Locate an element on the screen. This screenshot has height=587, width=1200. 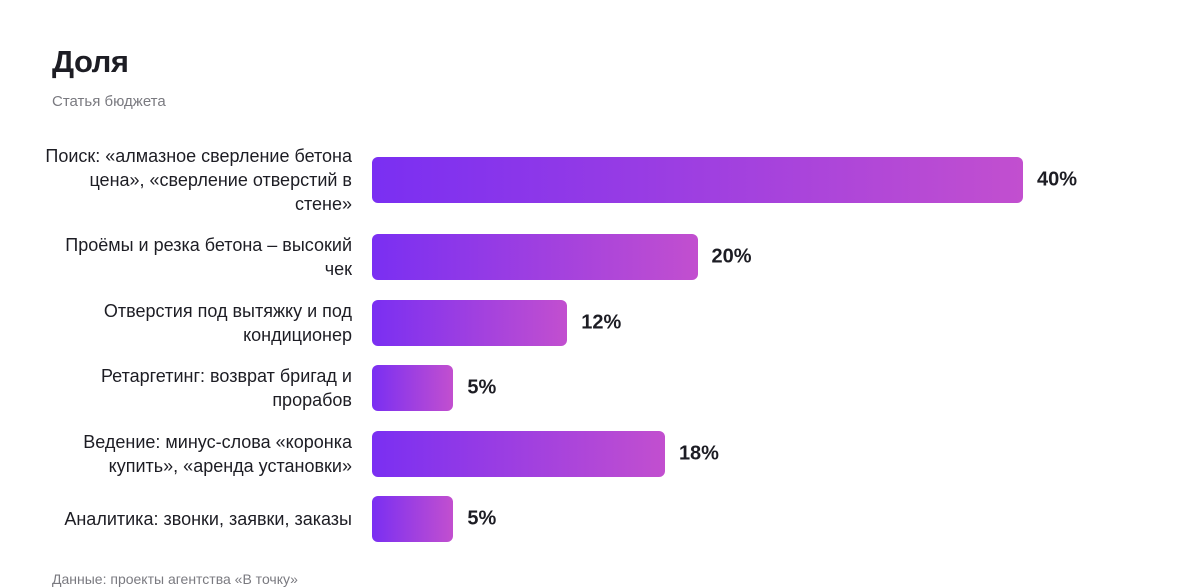
value-label: 40% is located at coordinates (1057, 179).